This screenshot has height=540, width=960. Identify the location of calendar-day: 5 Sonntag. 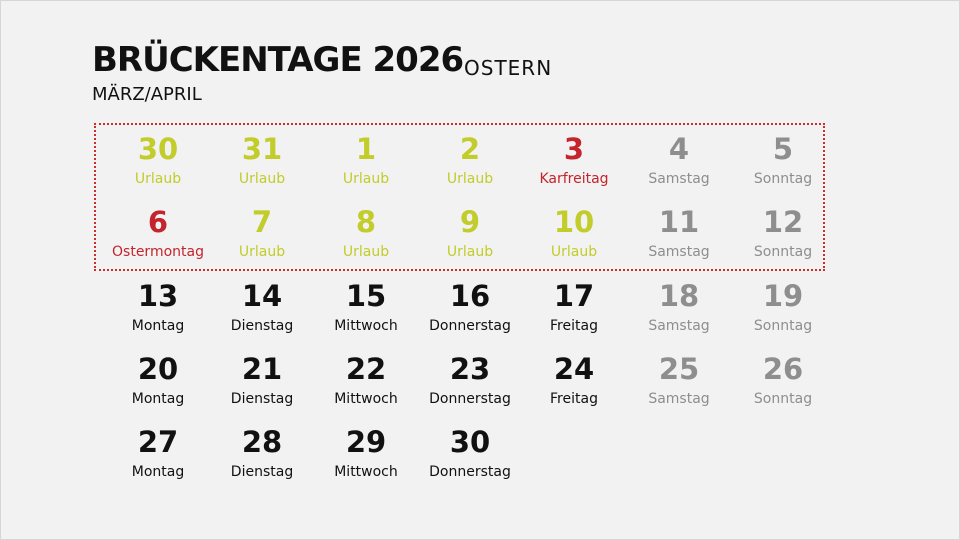
(783, 160).